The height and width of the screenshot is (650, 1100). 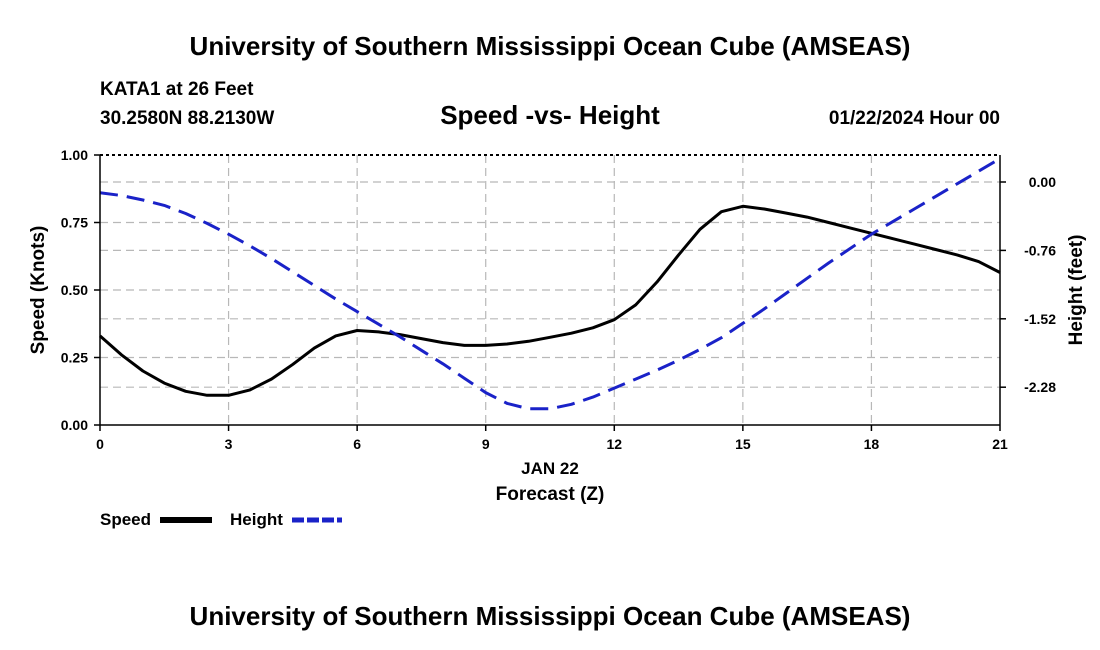 I want to click on x-tick-label: 6, so click(x=357, y=444).